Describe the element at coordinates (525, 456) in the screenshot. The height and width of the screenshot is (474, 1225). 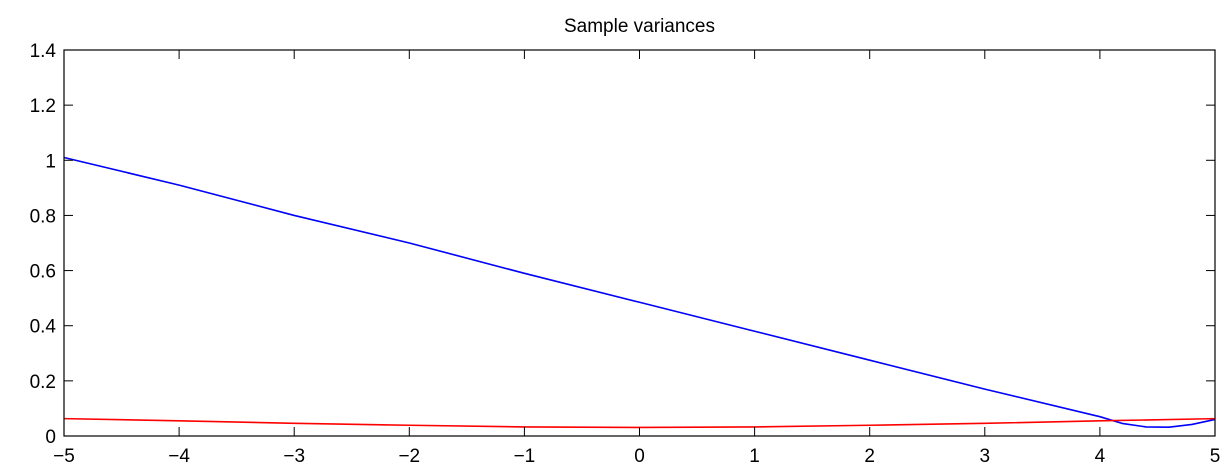
I see `x-tick-label: −1` at that location.